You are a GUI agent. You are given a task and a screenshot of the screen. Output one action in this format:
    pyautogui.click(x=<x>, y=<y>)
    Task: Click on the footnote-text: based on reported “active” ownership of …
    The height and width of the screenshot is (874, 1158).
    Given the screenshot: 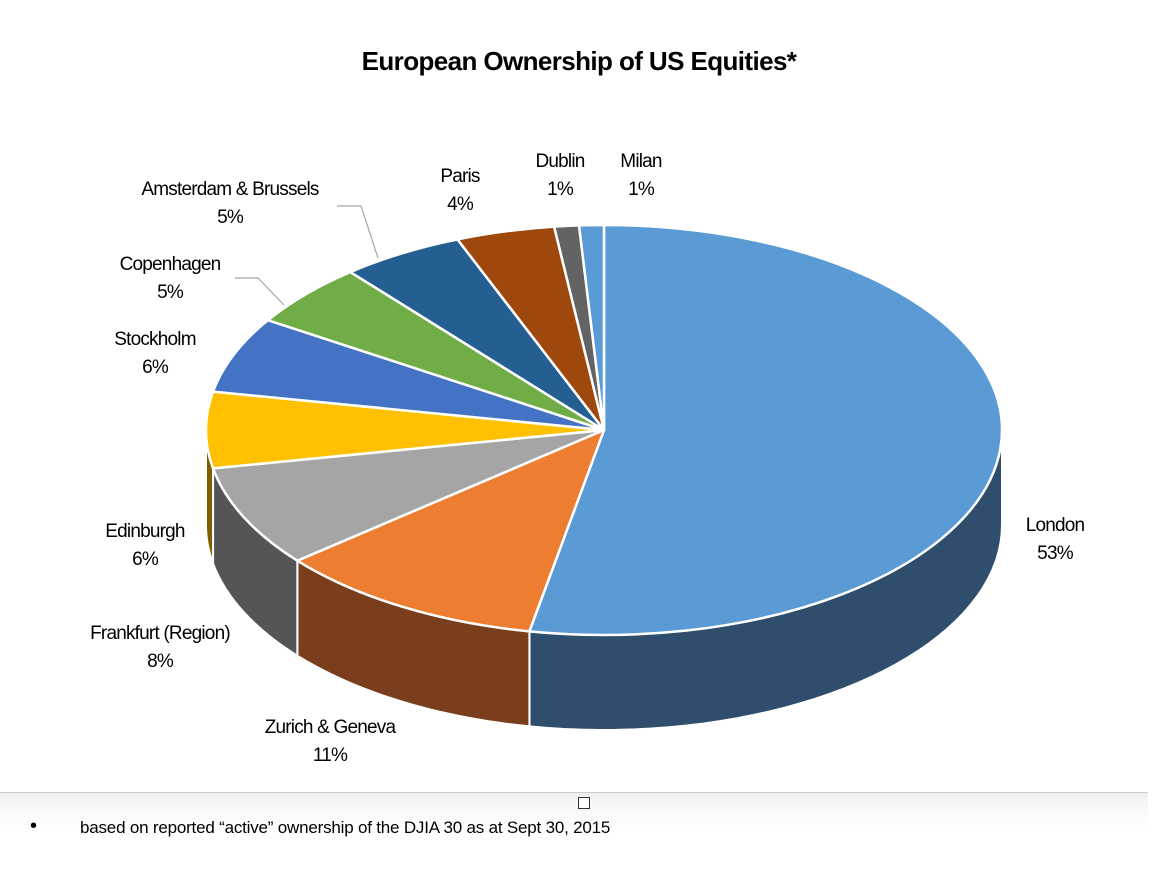 What is the action you would take?
    pyautogui.click(x=345, y=827)
    